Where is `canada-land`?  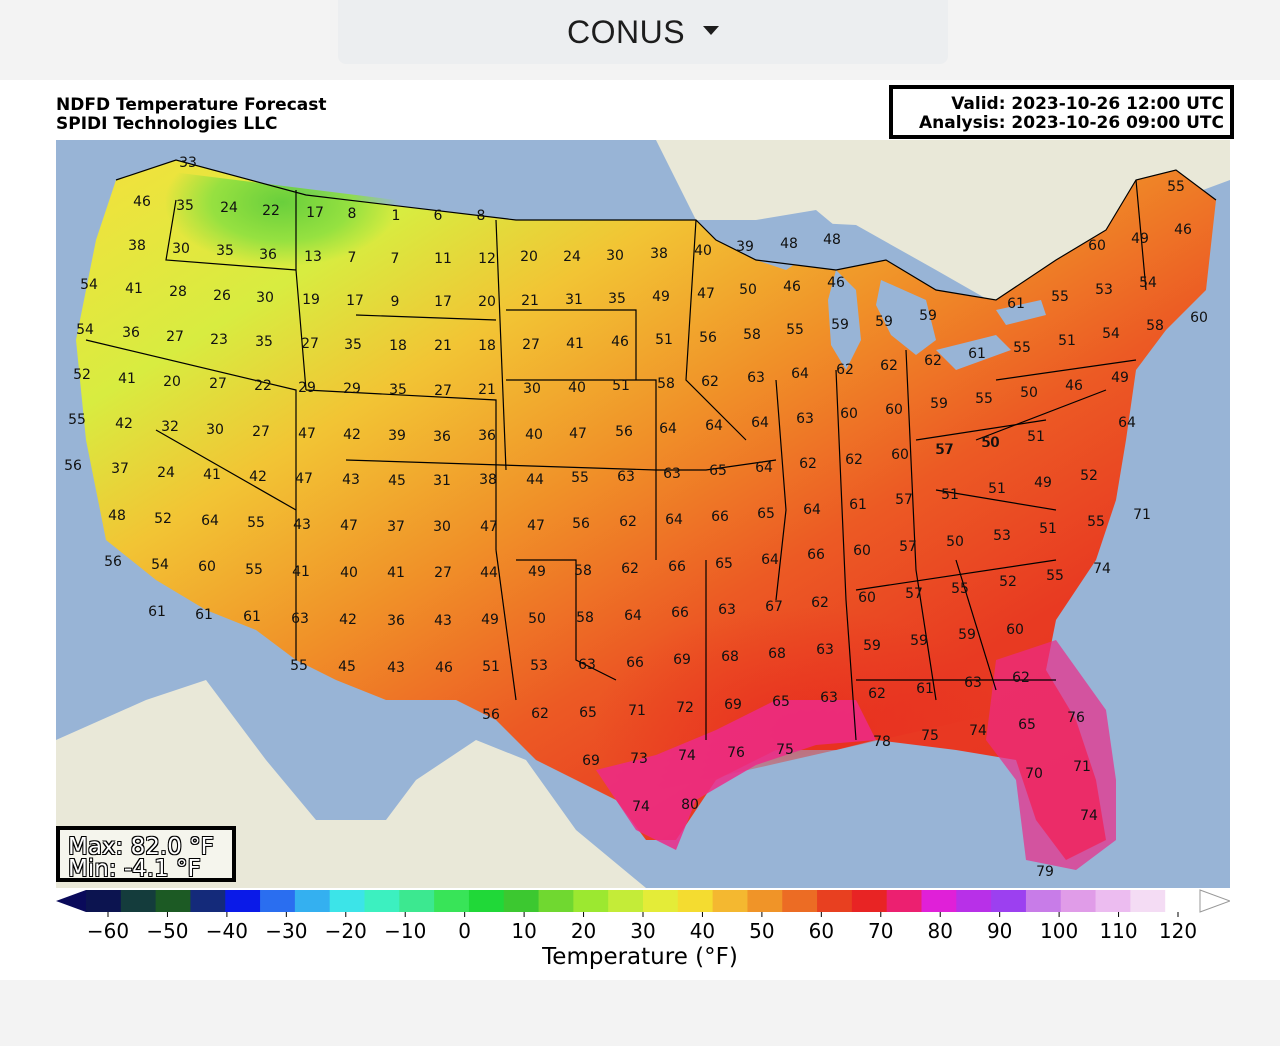
canada-land is located at coordinates (643, 225).